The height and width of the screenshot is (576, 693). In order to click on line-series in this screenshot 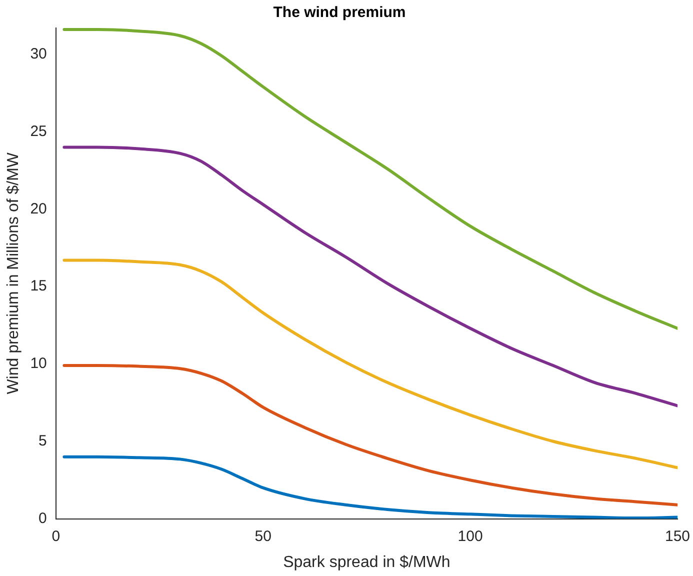, I will do `click(370, 487)`.